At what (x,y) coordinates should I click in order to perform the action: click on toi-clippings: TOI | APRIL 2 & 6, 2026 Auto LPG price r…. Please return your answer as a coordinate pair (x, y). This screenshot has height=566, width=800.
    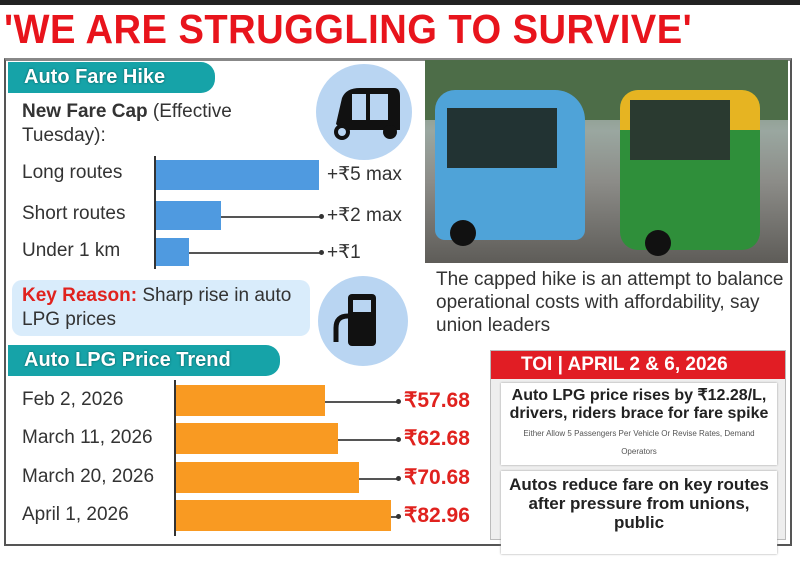
    Looking at the image, I should click on (638, 452).